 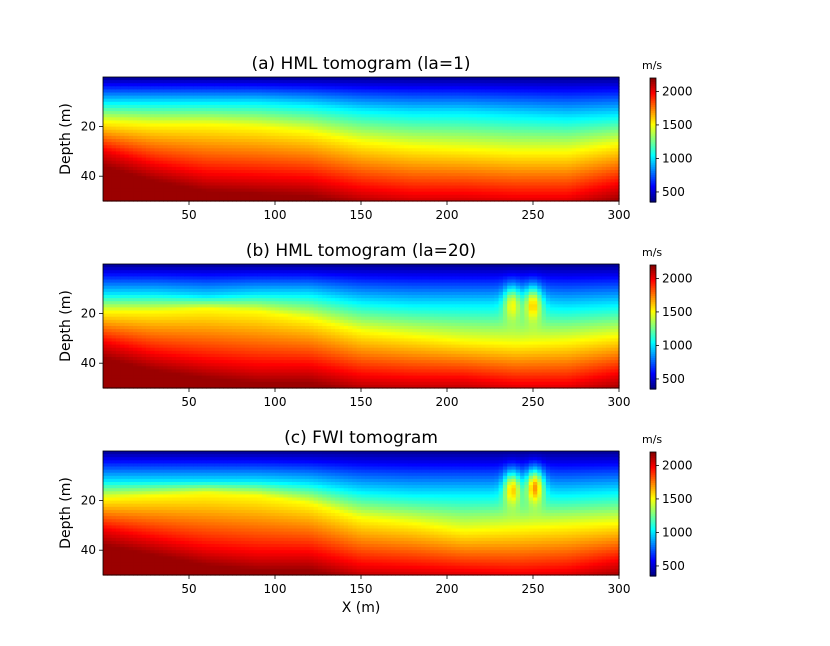 I want to click on y-tick-label: 40, so click(x=88, y=176).